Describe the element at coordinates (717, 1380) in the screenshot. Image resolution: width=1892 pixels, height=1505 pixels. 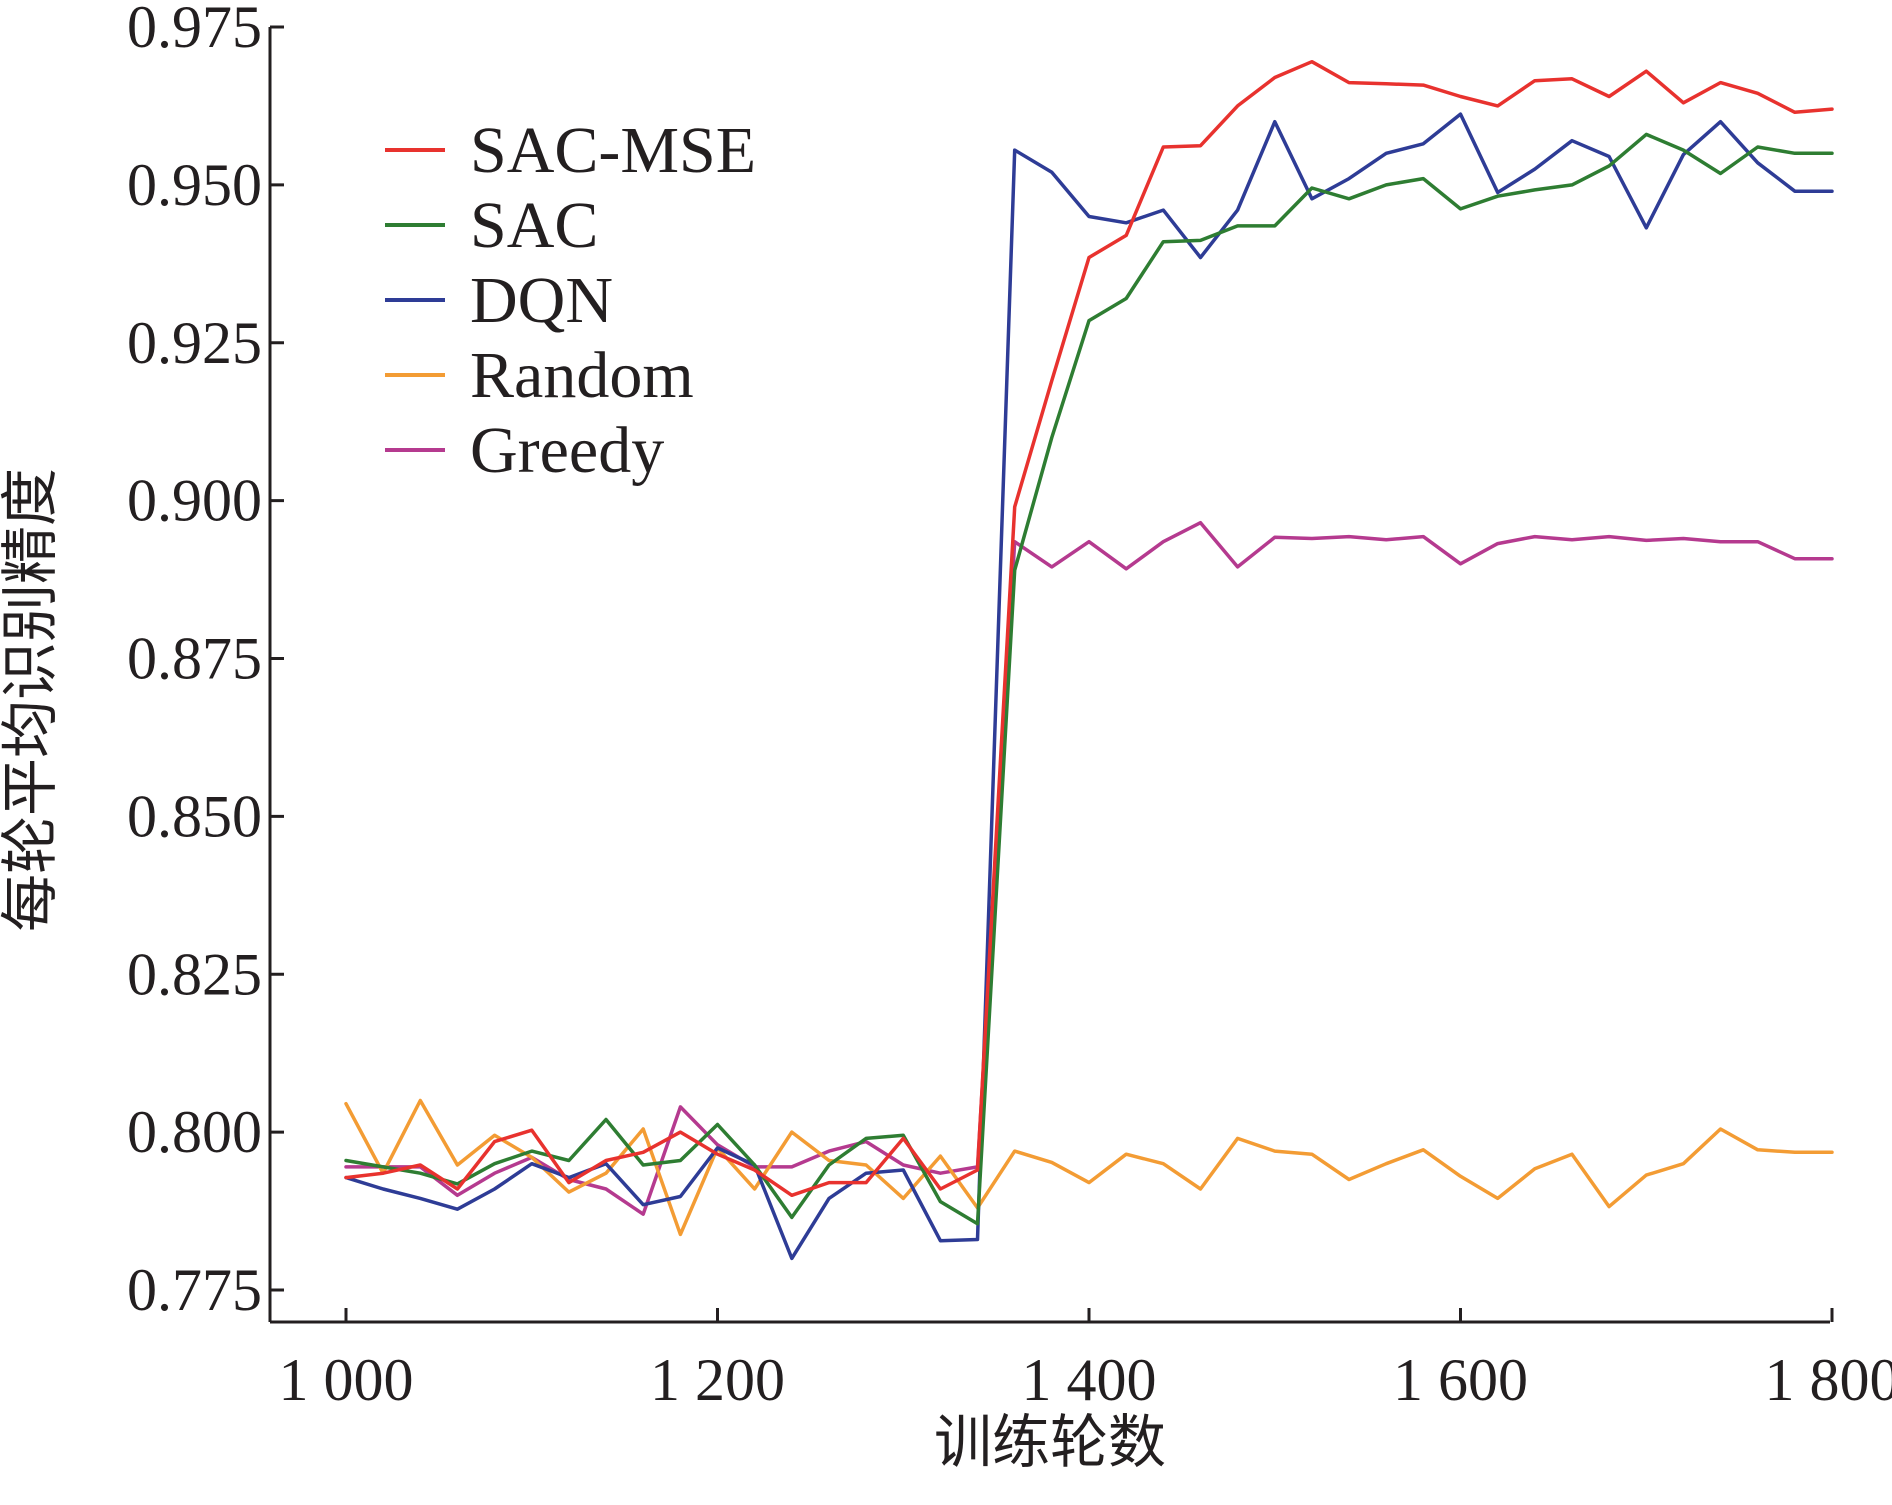
I see `x-tick-label: 1 200` at that location.